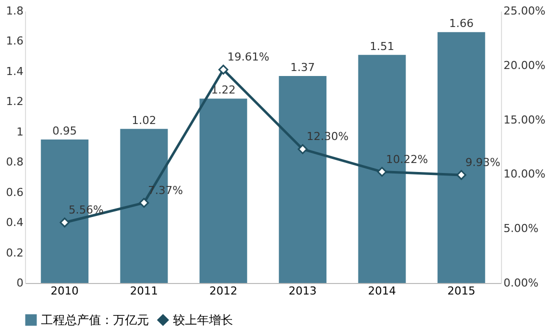 This screenshot has height=333, width=550. What do you see at coordinates (525, 119) in the screenshot?
I see `y2-tick-label: 15.00%` at bounding box center [525, 119].